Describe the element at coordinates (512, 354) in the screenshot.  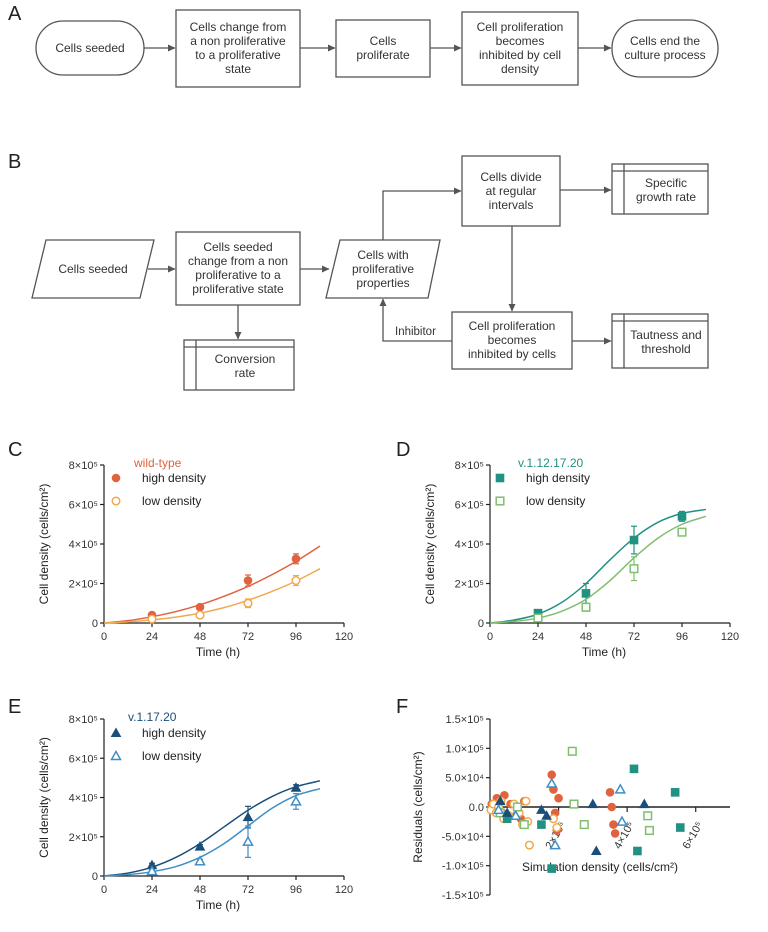
I see `label-line: inhibited by cells` at that location.